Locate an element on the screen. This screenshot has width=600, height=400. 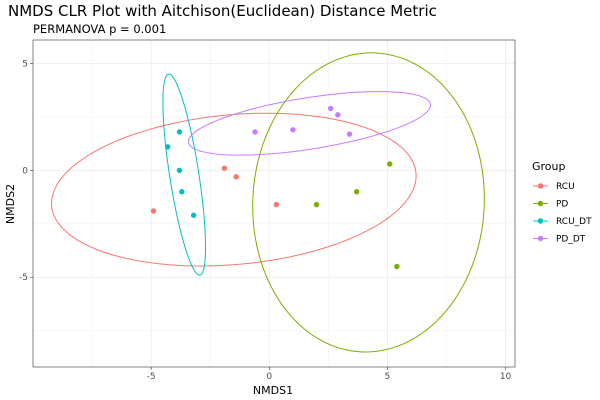
x-axis-title: NMDS1 is located at coordinates (273, 390).